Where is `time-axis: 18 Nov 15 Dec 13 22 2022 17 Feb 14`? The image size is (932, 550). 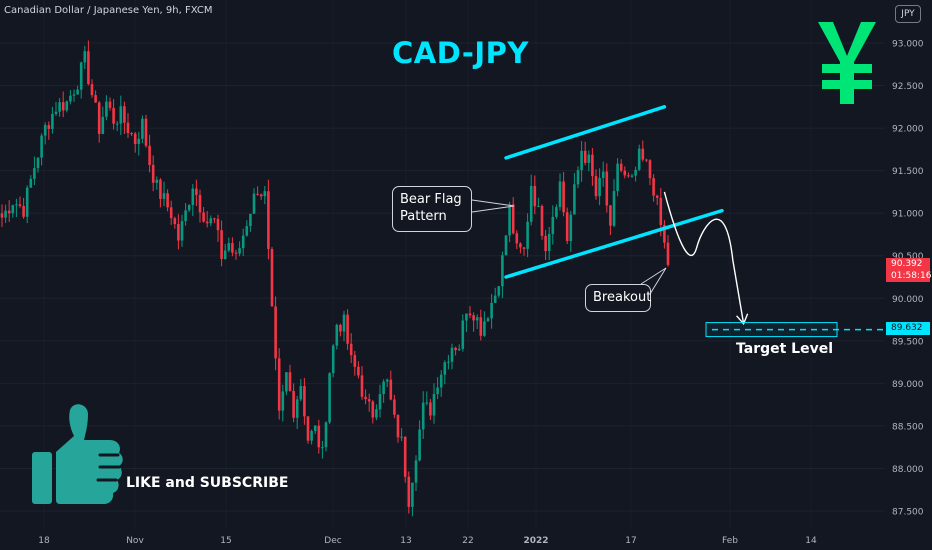
time-axis: 18 Nov 15 Dec 13 22 2022 17 Feb 14 is located at coordinates (427, 541).